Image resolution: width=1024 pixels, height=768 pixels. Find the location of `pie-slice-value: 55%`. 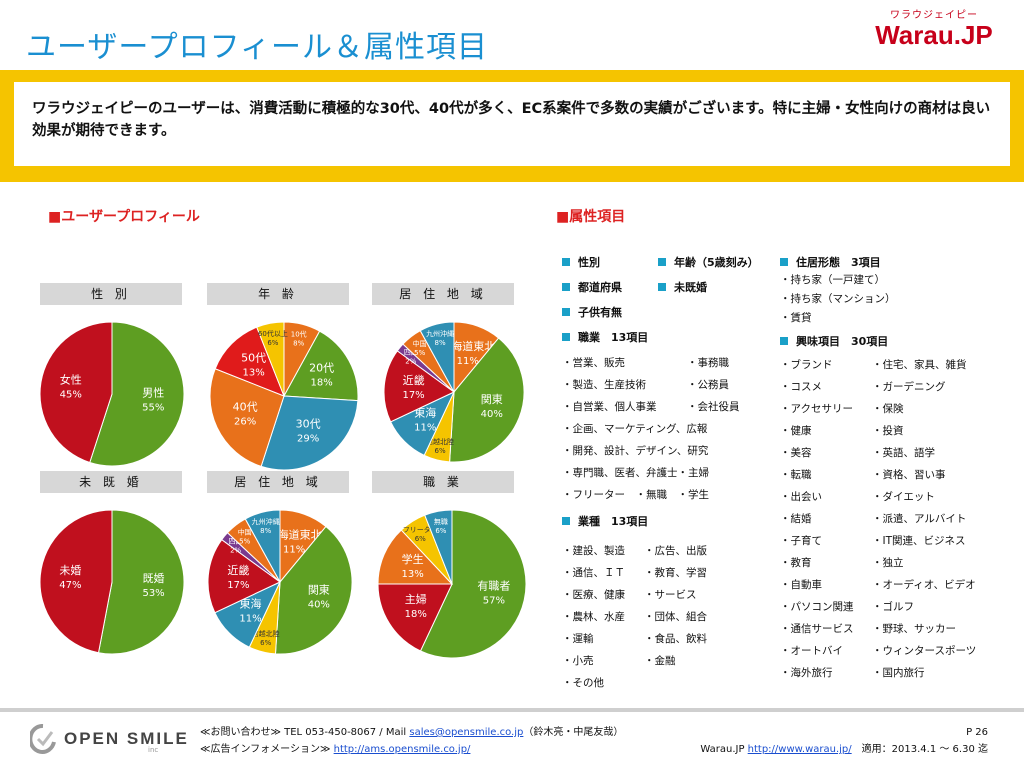

pie-slice-value: 55% is located at coordinates (153, 408).